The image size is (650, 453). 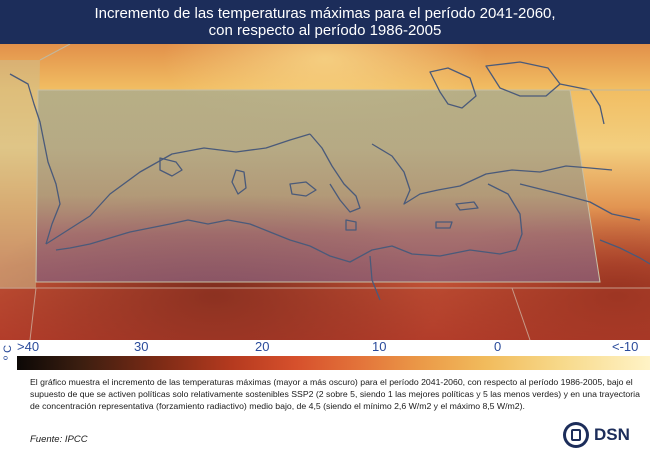 I want to click on tick-label-20: 20, so click(x=262, y=346).